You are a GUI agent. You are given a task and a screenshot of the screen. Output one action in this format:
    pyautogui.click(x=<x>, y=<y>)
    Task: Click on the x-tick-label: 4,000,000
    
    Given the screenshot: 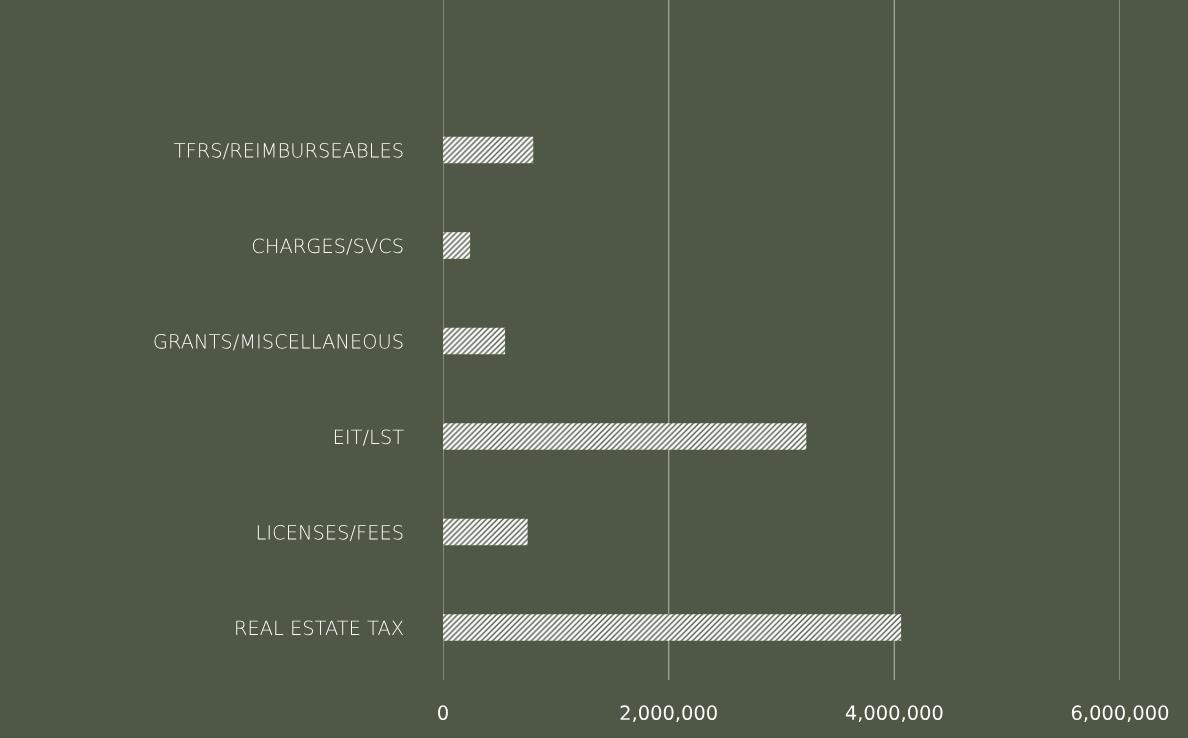 What is the action you would take?
    pyautogui.click(x=894, y=714)
    